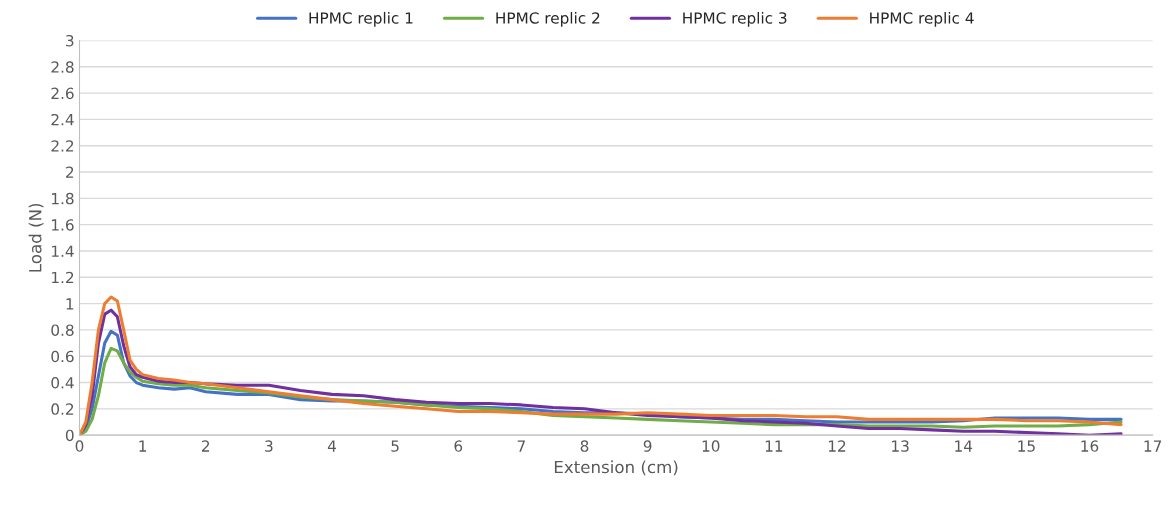 This screenshot has height=506, width=1169. I want to click on x-tick-label: 13, so click(900, 446).